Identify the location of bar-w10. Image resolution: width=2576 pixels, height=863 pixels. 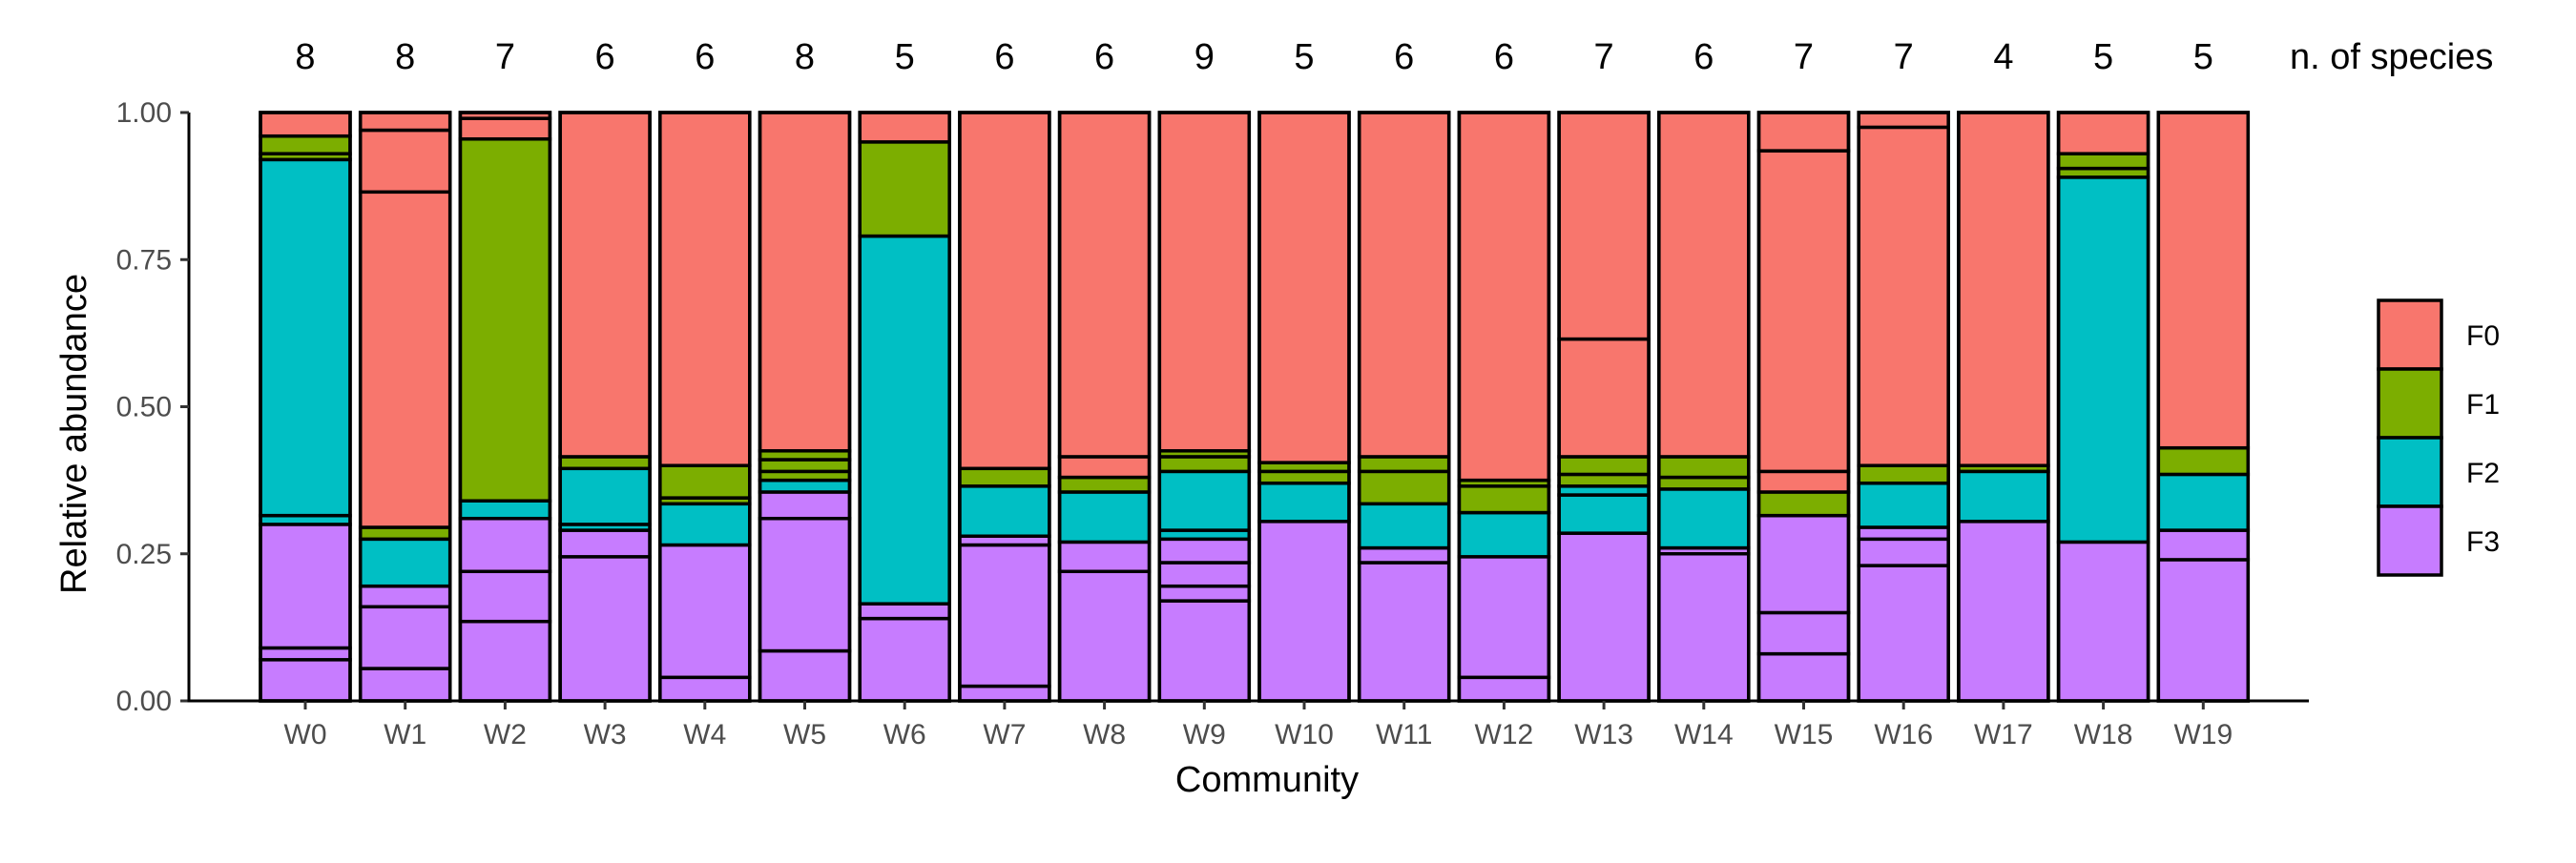
(1304, 407).